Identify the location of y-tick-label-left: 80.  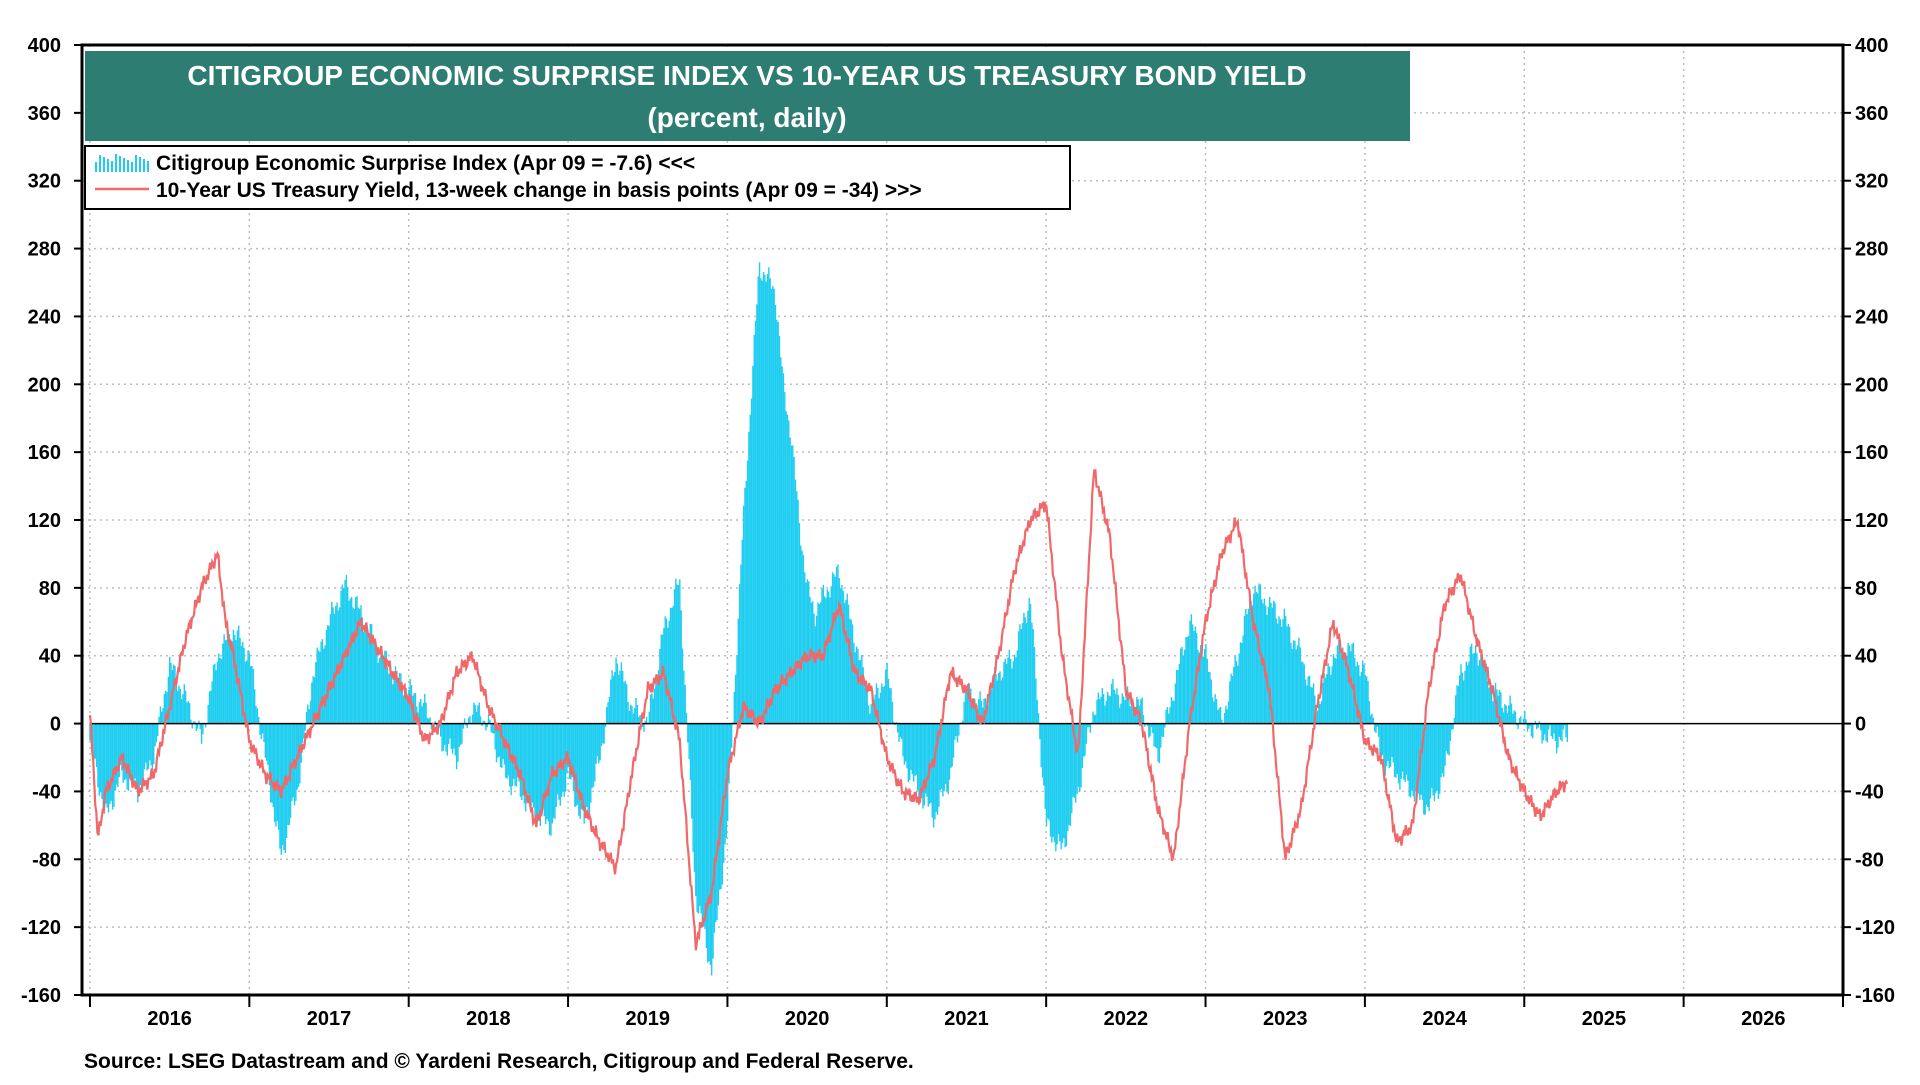
(50, 589).